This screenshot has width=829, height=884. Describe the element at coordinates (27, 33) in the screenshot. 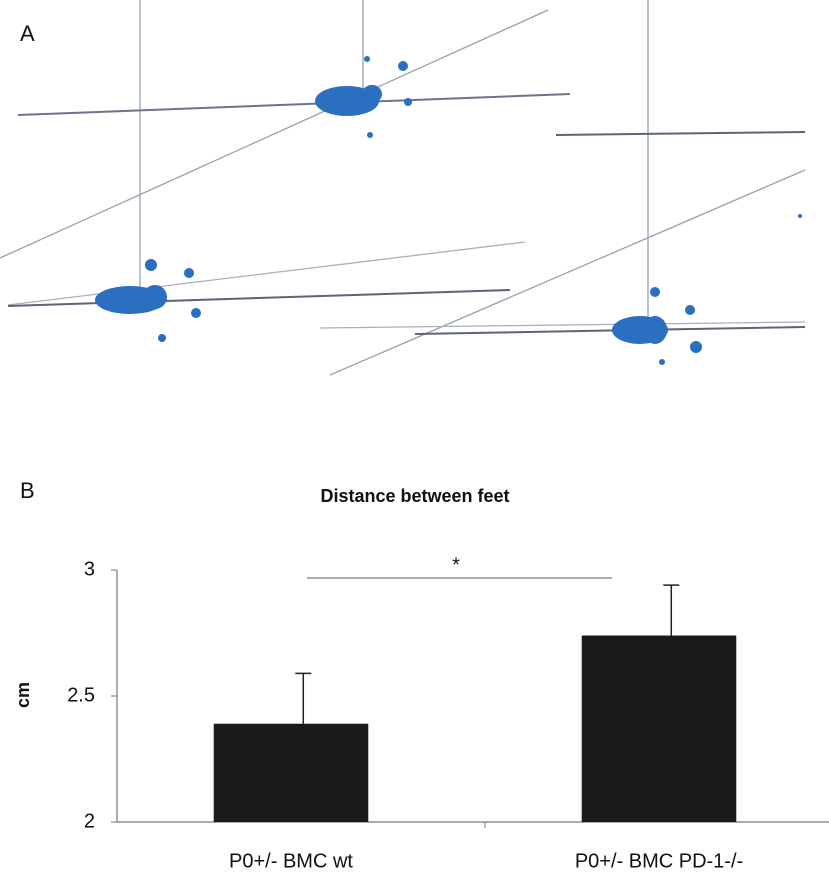

I see `panel-label: A` at that location.